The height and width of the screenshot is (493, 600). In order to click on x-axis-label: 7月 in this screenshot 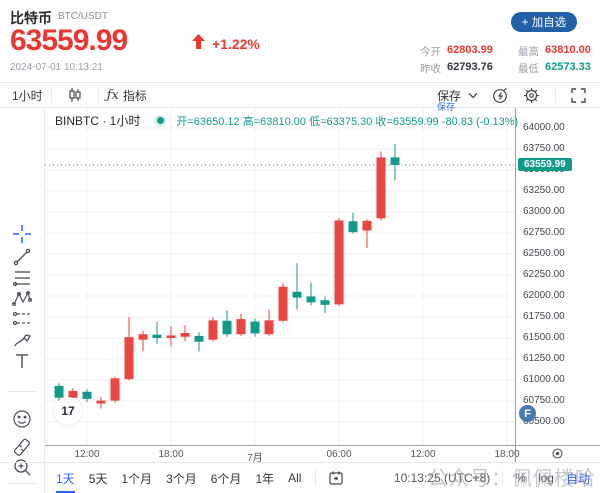, I will do `click(255, 458)`.